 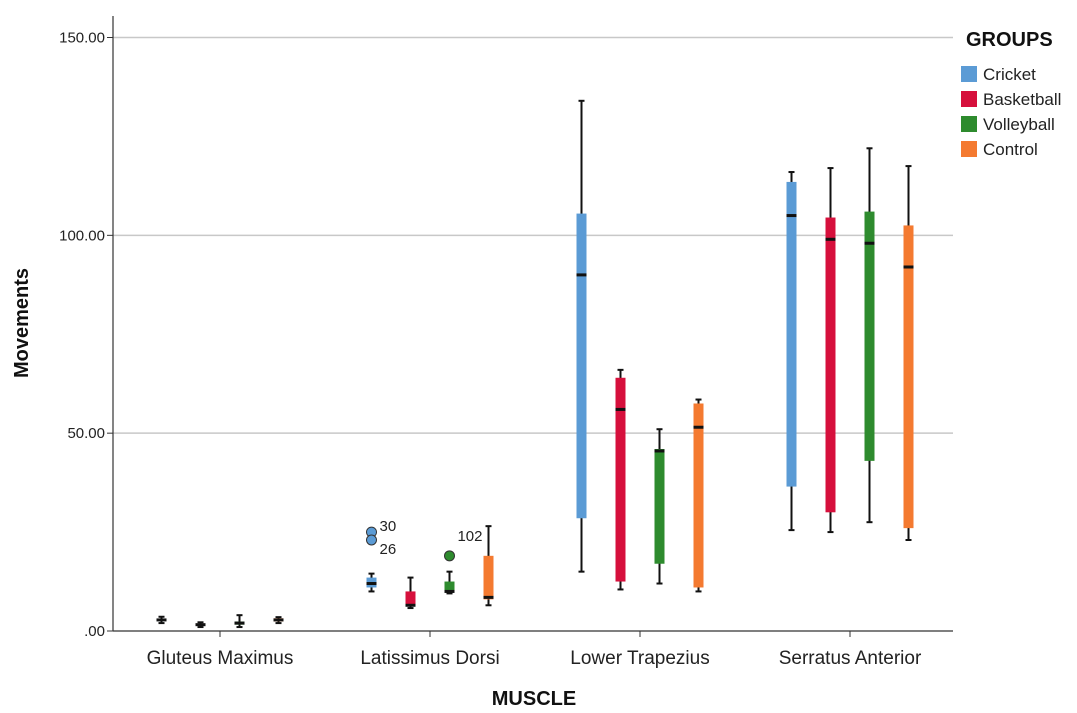 I want to click on x-tick-label: Lower Trapezius, so click(x=639, y=658).